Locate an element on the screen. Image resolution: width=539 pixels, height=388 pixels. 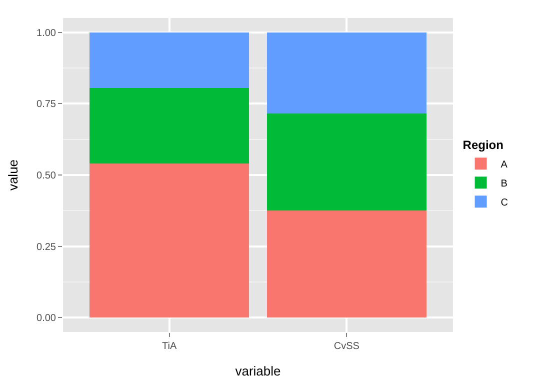
y-axis-title: value is located at coordinates (12, 175).